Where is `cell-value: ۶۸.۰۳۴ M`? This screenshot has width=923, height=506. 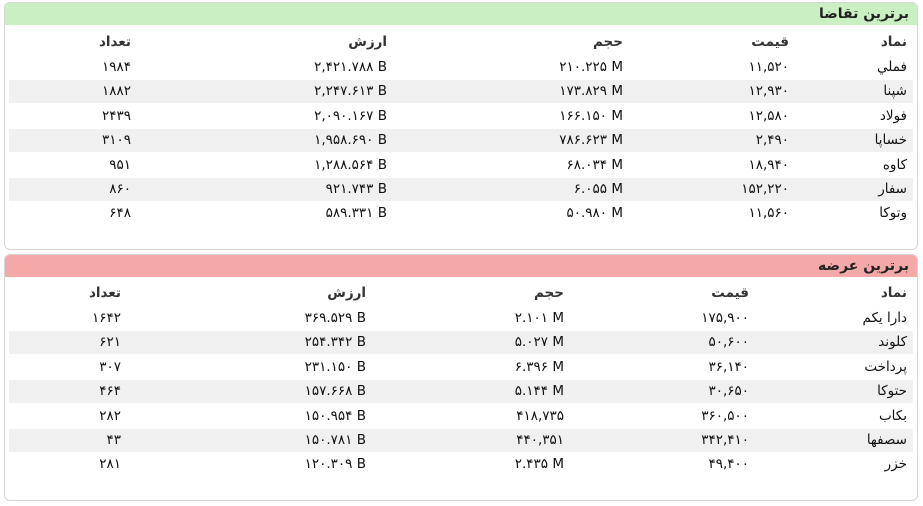
cell-value: ۶۸.۰۳۴ M is located at coordinates (595, 164).